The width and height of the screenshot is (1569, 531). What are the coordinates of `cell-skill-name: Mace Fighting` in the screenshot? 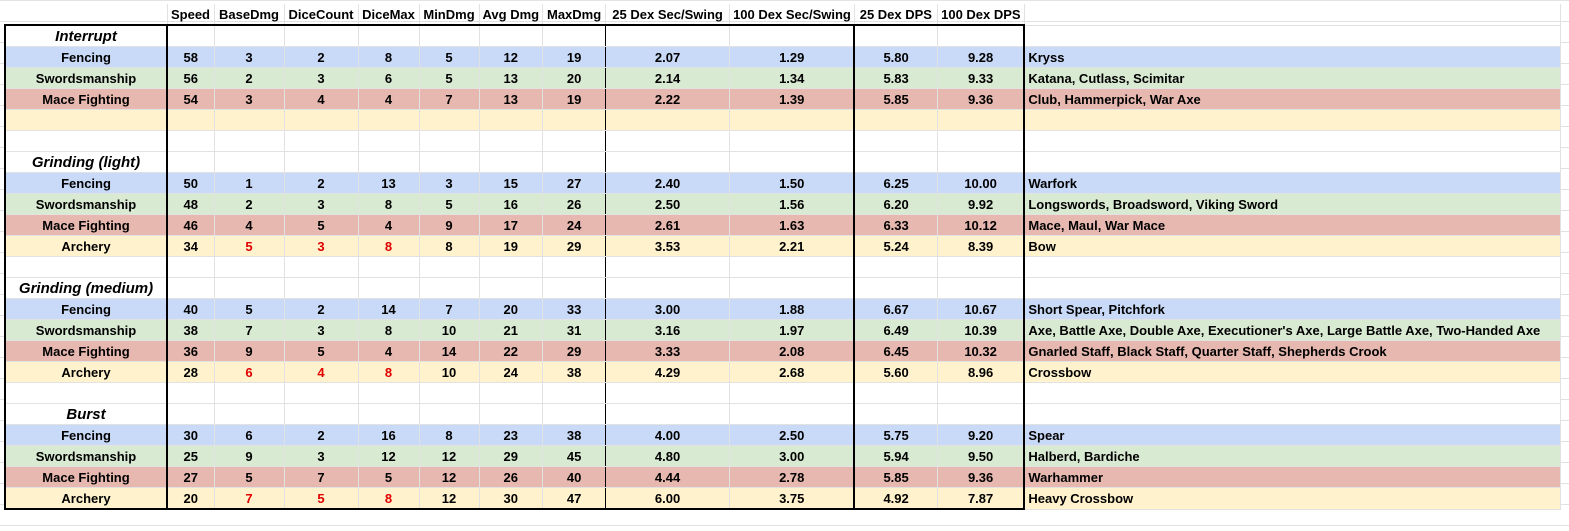 It's located at (86, 99).